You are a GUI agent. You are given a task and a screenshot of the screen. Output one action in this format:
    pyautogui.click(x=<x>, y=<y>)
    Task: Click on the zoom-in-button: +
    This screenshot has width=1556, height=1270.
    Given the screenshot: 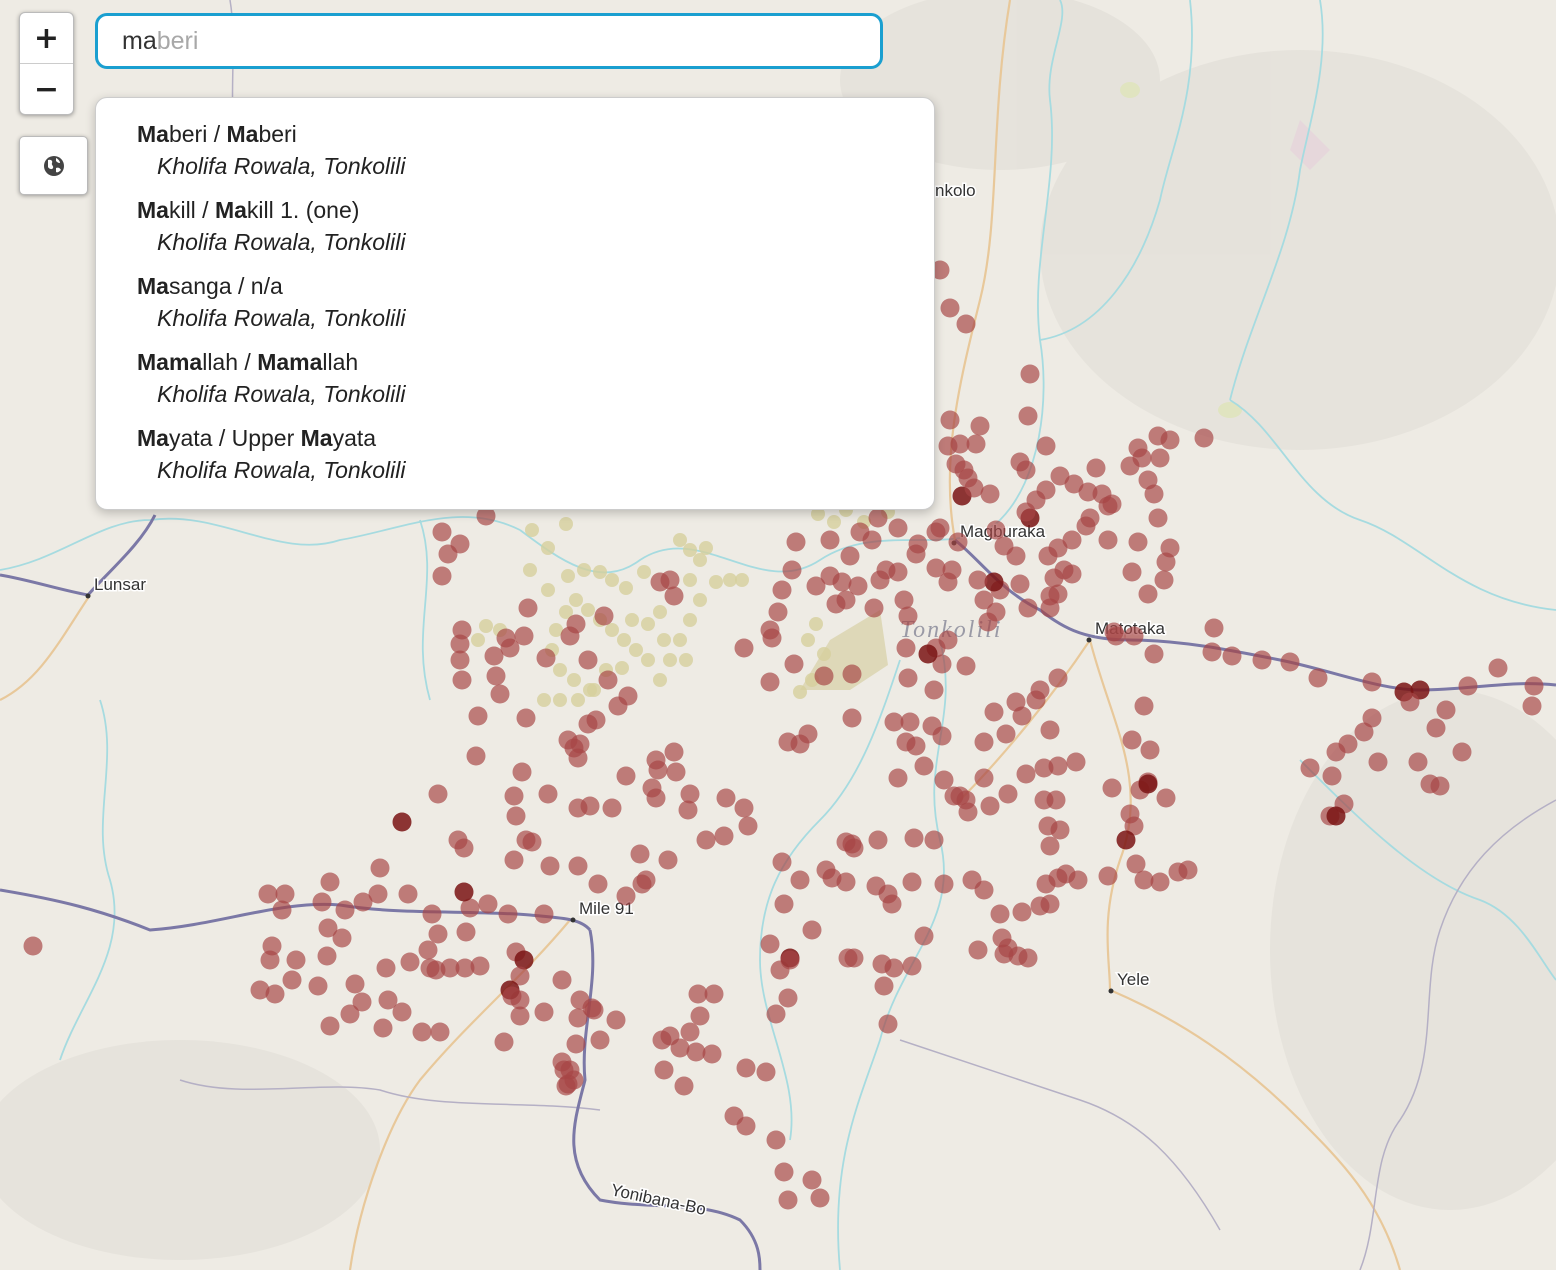 What is the action you would take?
    pyautogui.click(x=46, y=38)
    